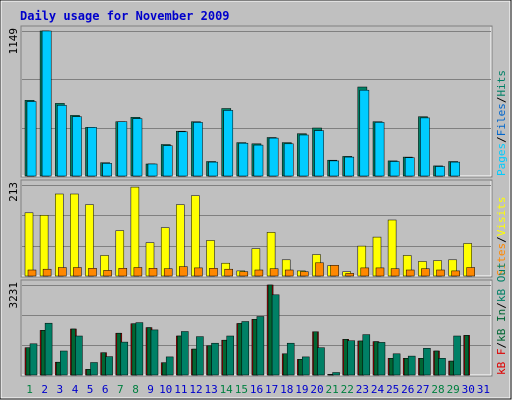 The height and width of the screenshot is (400, 512). I want to click on legend-entry: Files, so click(501, 119).